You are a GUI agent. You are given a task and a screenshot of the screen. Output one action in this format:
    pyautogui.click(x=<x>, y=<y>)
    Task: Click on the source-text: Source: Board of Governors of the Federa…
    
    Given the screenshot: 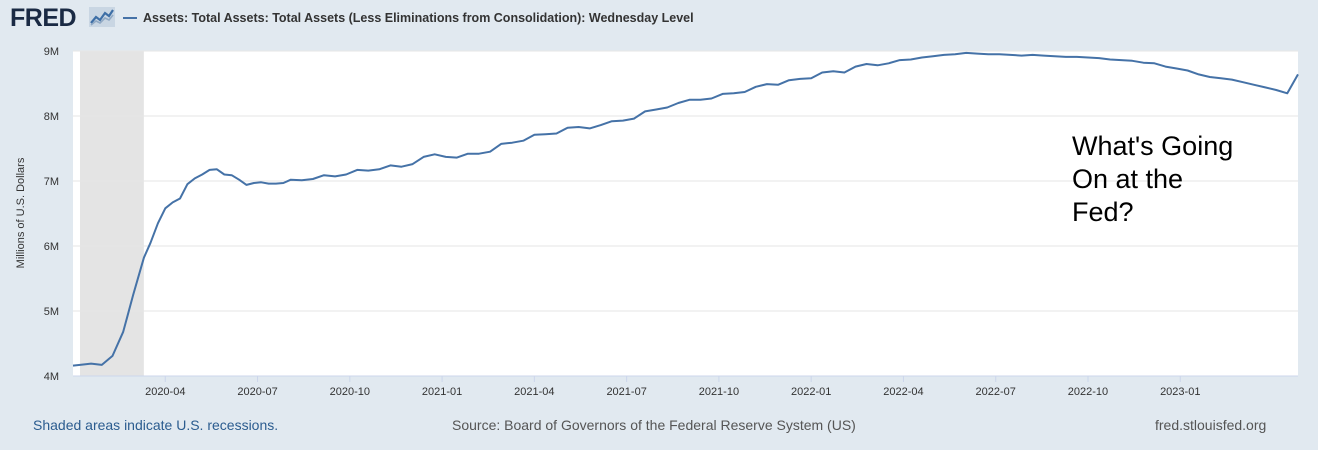 What is the action you would take?
    pyautogui.click(x=654, y=425)
    